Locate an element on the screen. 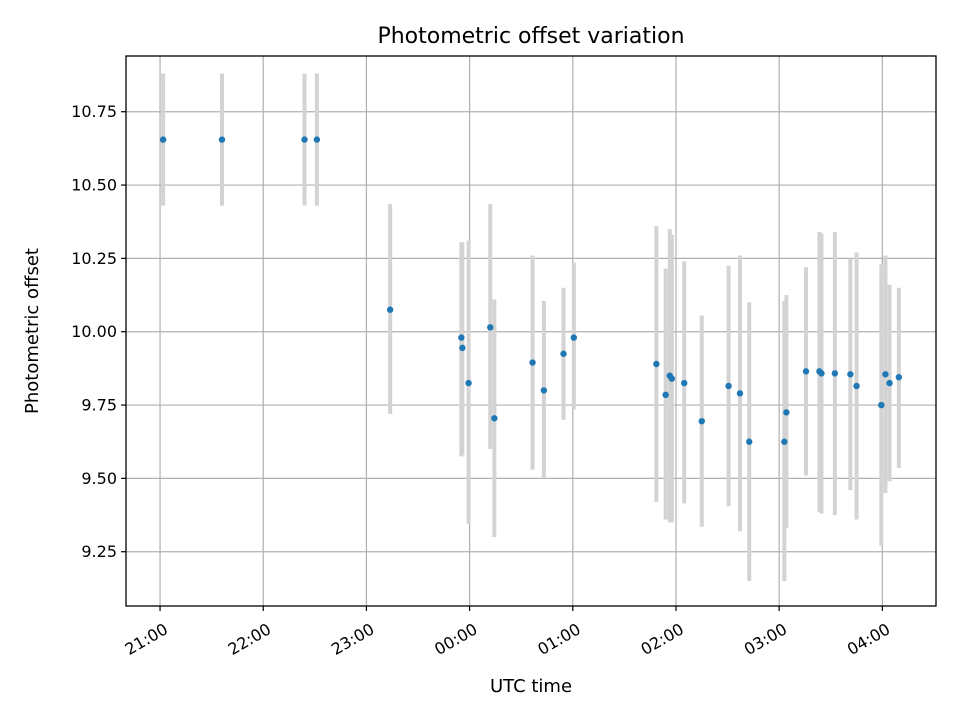  chart-title: Photometric offset variation is located at coordinates (530, 36).